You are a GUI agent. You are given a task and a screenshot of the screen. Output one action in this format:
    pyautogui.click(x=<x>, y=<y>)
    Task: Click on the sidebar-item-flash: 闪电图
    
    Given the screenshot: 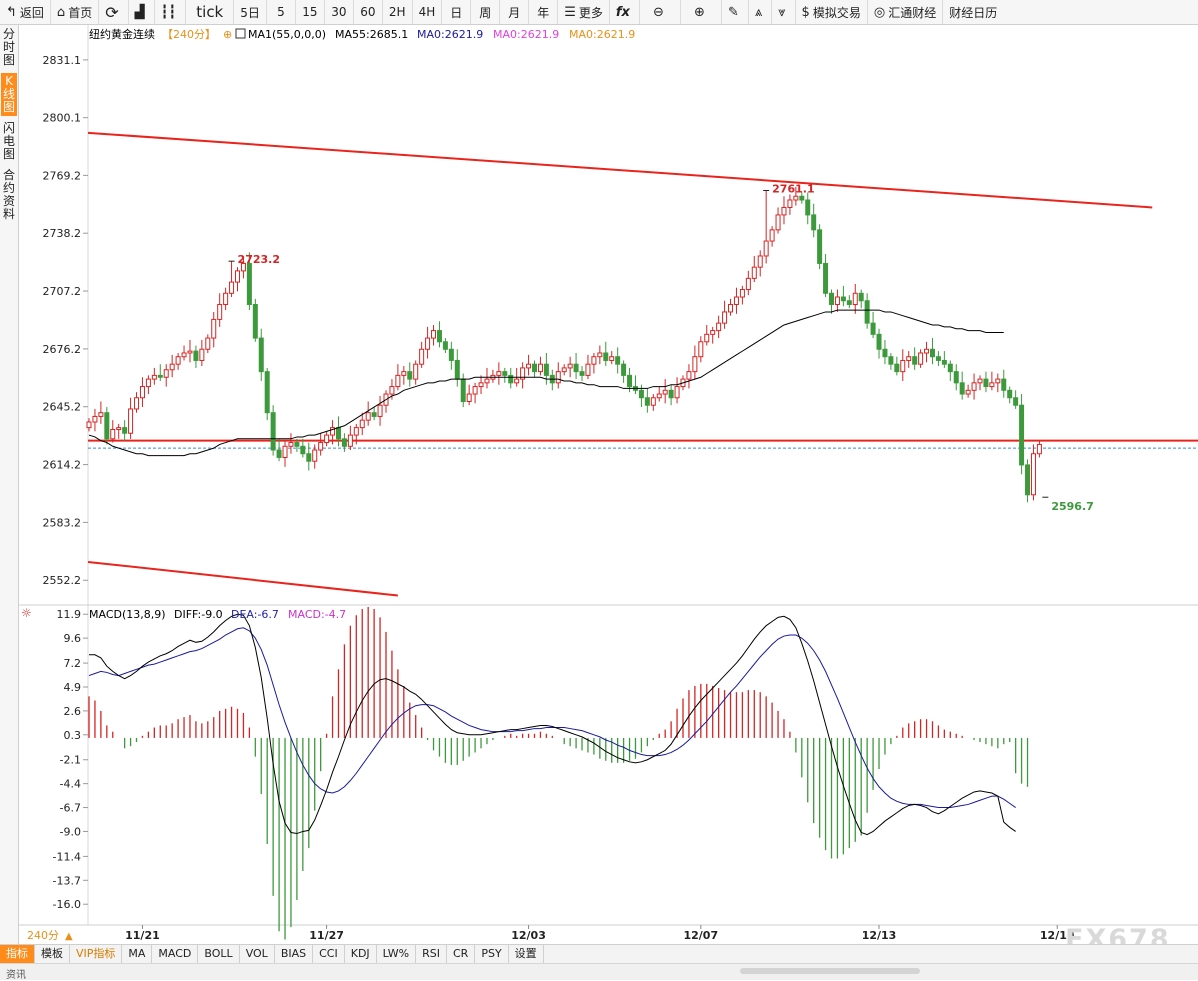 What is the action you would take?
    pyautogui.click(x=8, y=141)
    